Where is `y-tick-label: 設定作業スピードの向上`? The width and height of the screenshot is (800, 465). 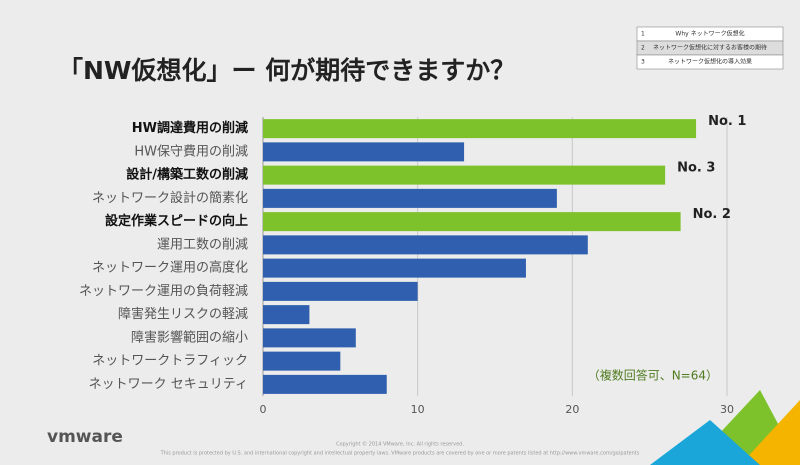 y-tick-label: 設定作業スピードの向上 is located at coordinates (176, 221).